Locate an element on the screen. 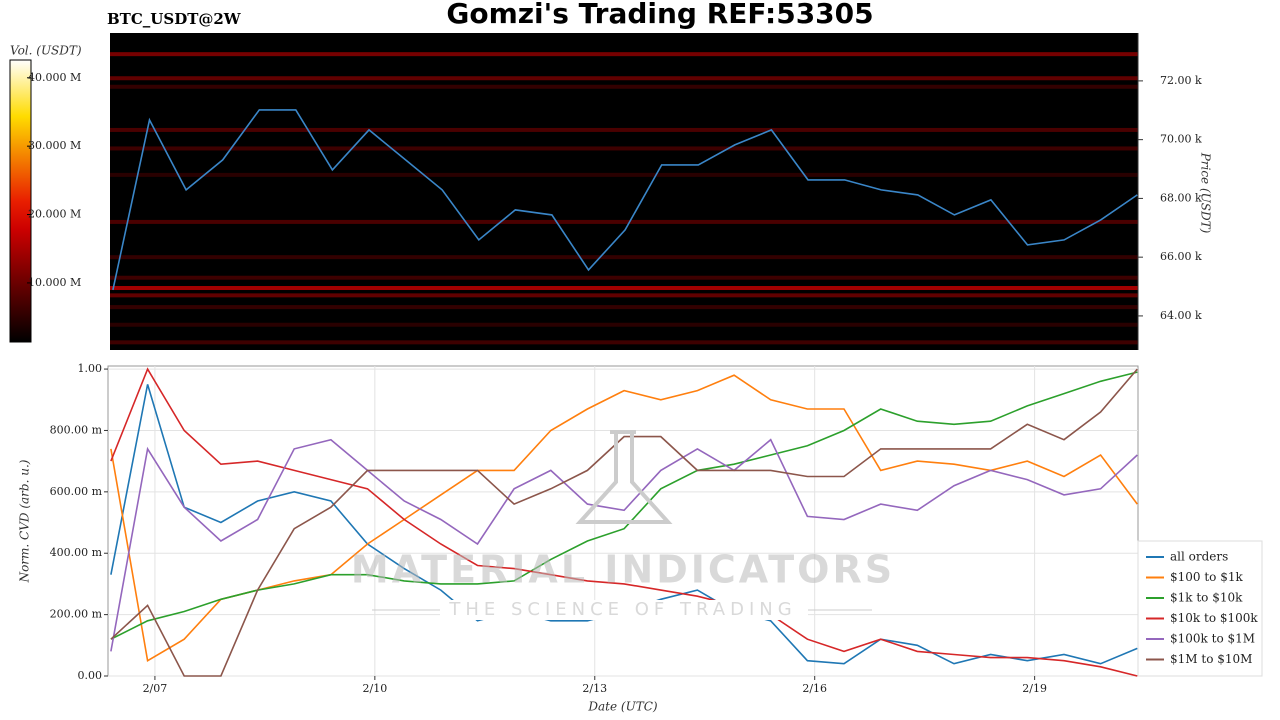 Image resolution: width=1280 pixels, height=720 pixels. colorbar-tick-label: 20.000 M is located at coordinates (54, 214).